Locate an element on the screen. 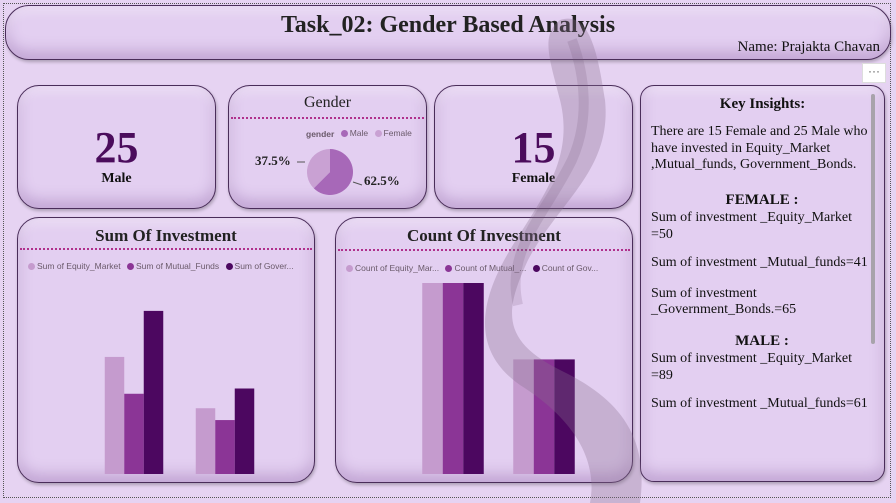 The width and height of the screenshot is (896, 503). legend-item-male: Male is located at coordinates (354, 133).